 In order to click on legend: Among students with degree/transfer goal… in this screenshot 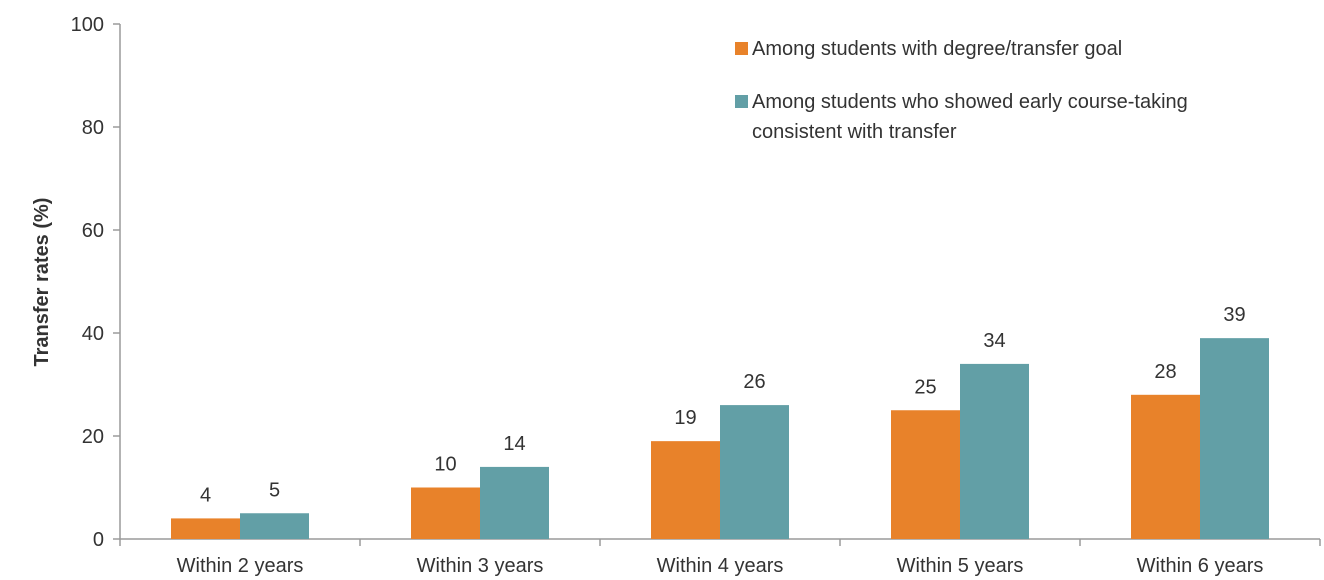, I will do `click(961, 90)`.